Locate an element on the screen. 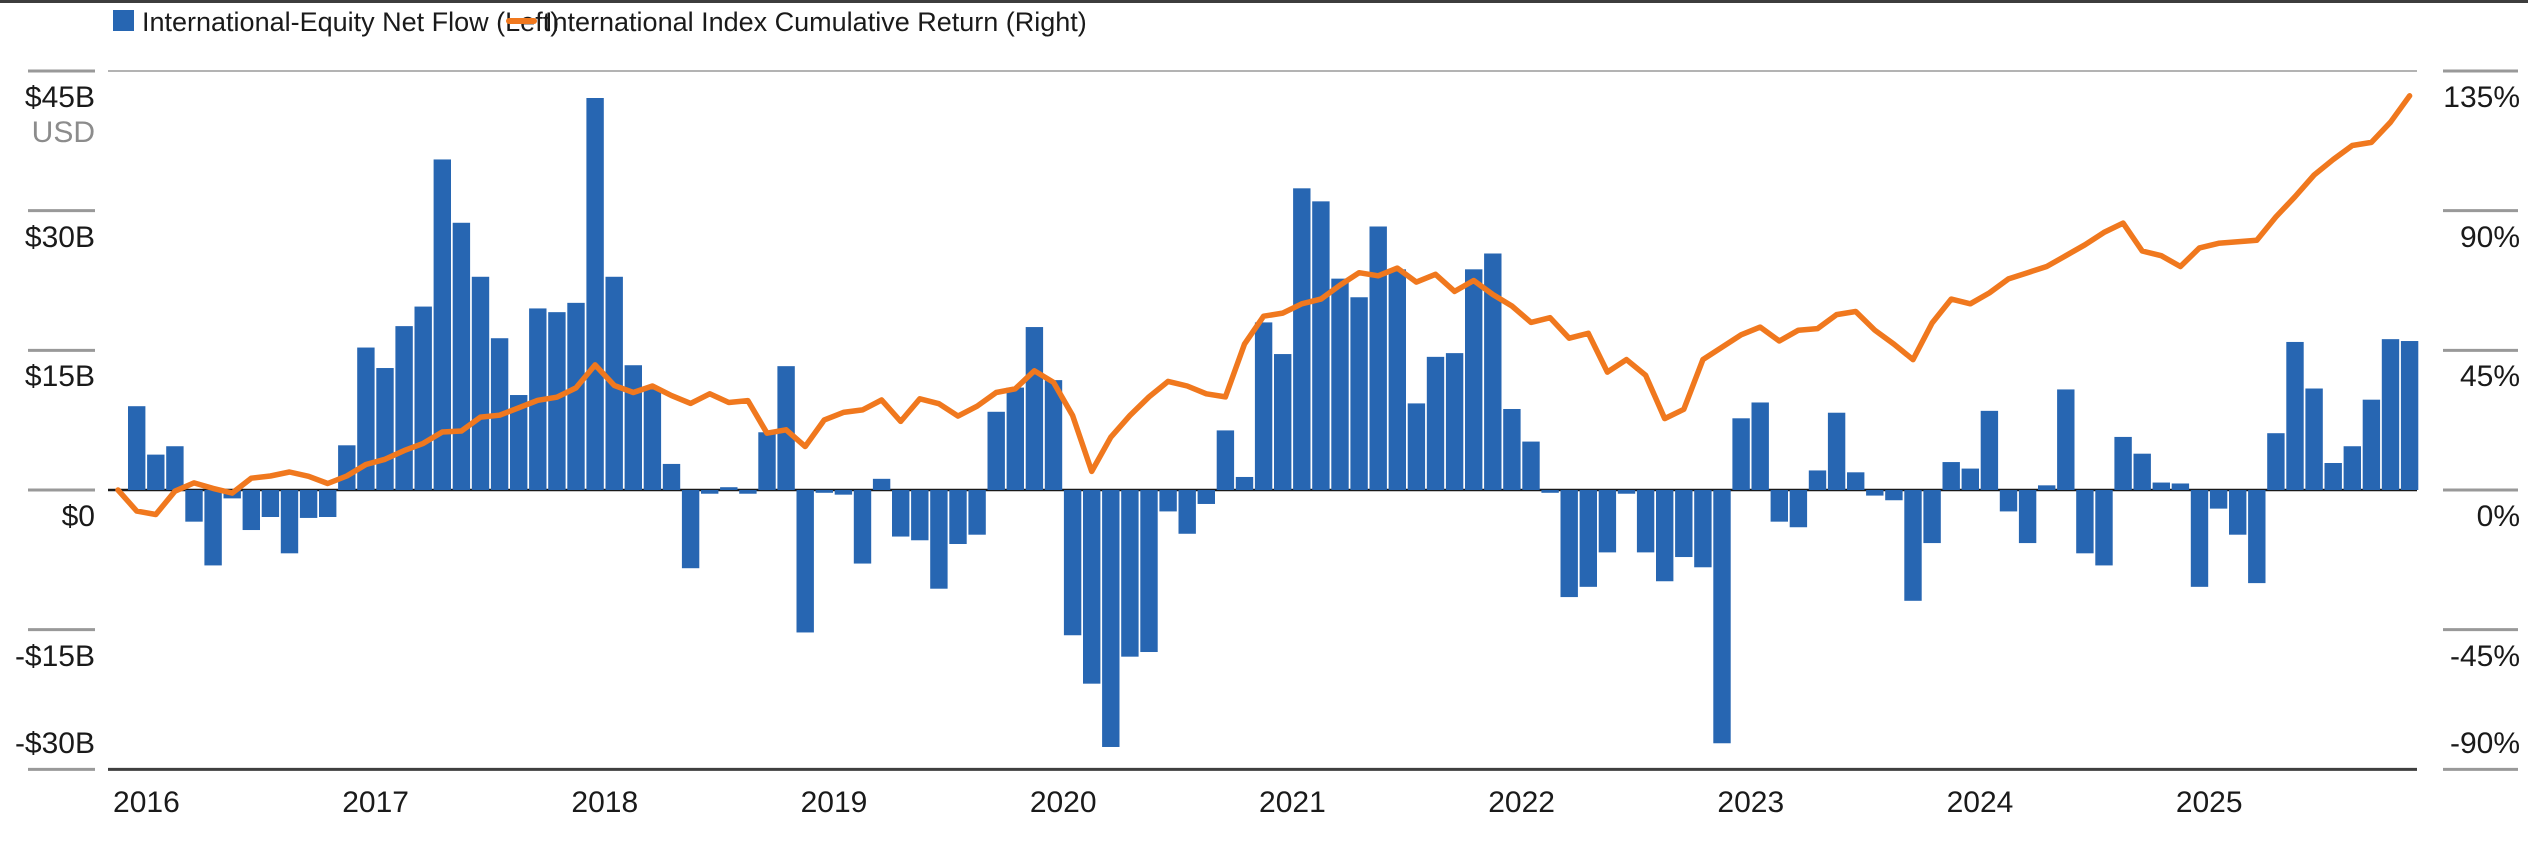  left-axis-tick-label: $0 is located at coordinates (78, 516).